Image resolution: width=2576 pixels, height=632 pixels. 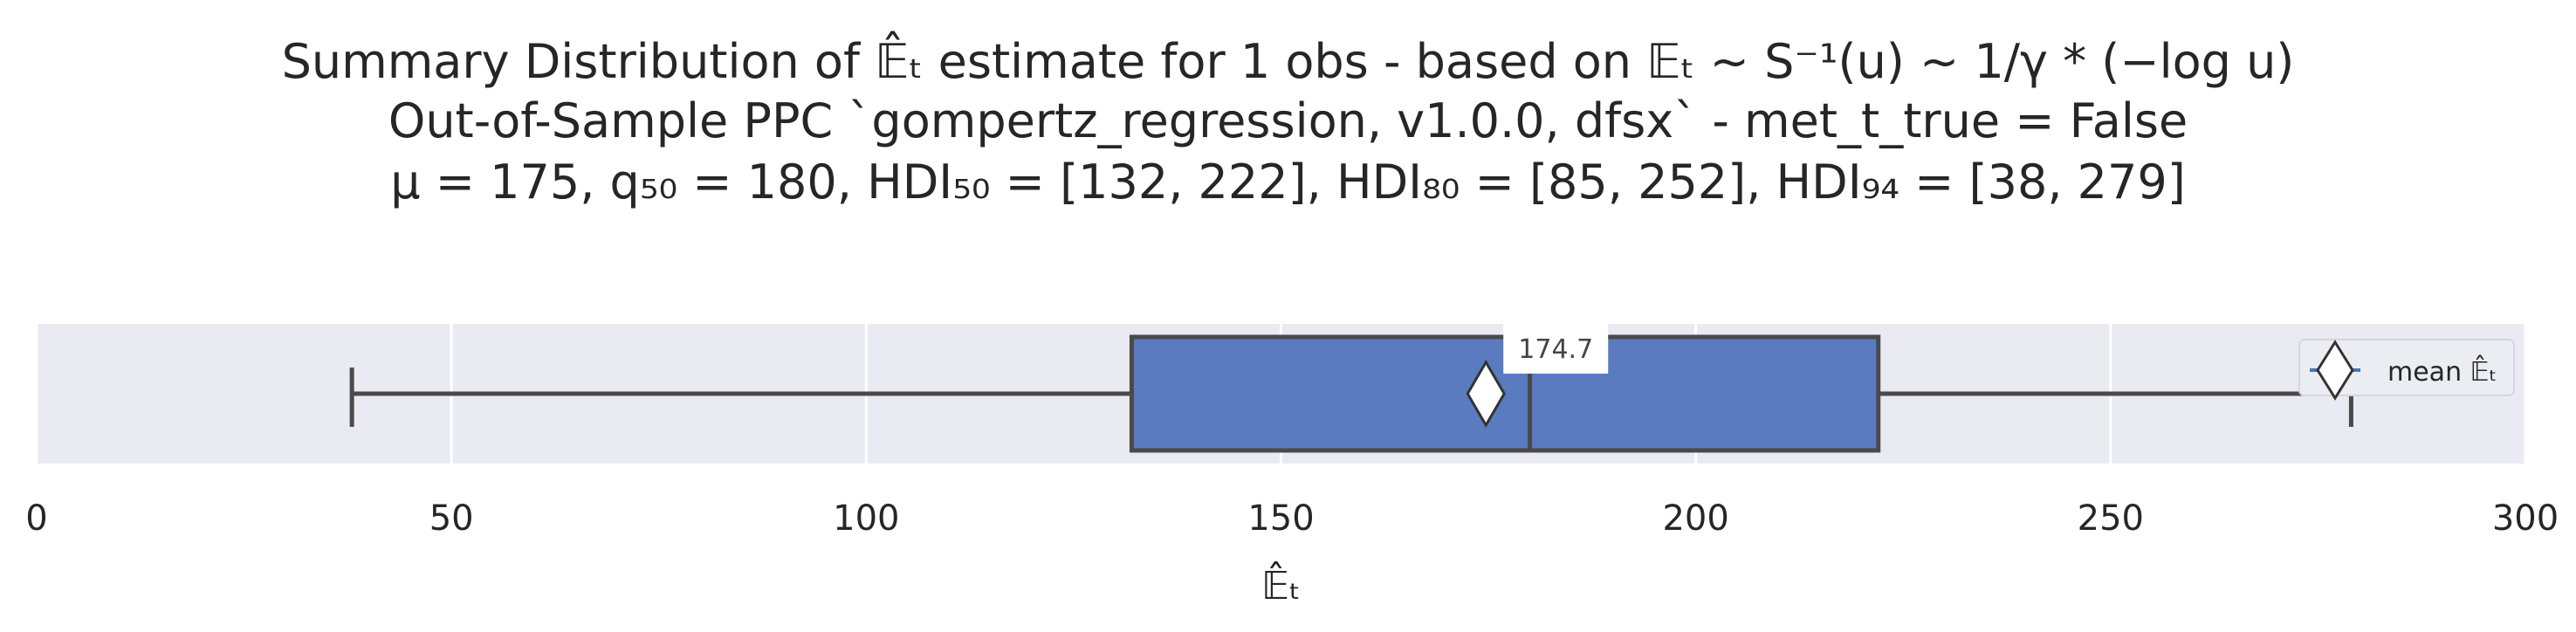 What do you see at coordinates (2525, 518) in the screenshot?
I see `x-tick-label: 300` at bounding box center [2525, 518].